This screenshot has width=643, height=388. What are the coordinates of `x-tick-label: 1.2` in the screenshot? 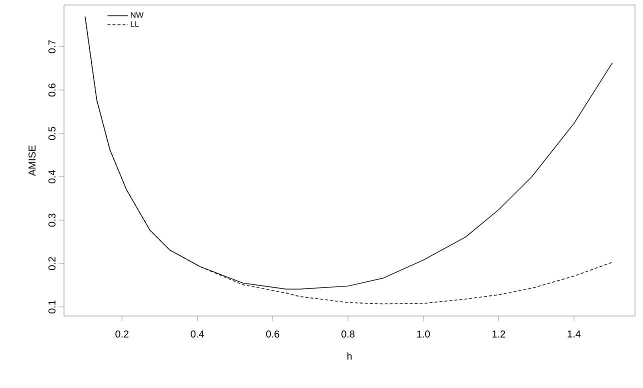 It's located at (499, 334).